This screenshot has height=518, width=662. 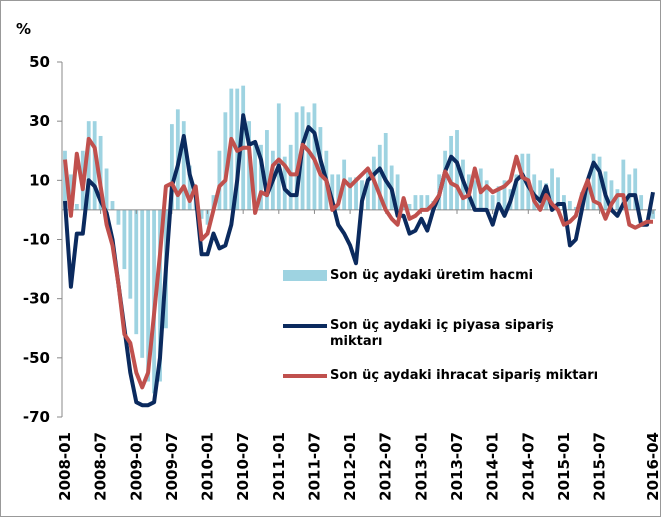 What do you see at coordinates (564, 466) in the screenshot?
I see `x-tick-label: 2015-01` at bounding box center [564, 466].